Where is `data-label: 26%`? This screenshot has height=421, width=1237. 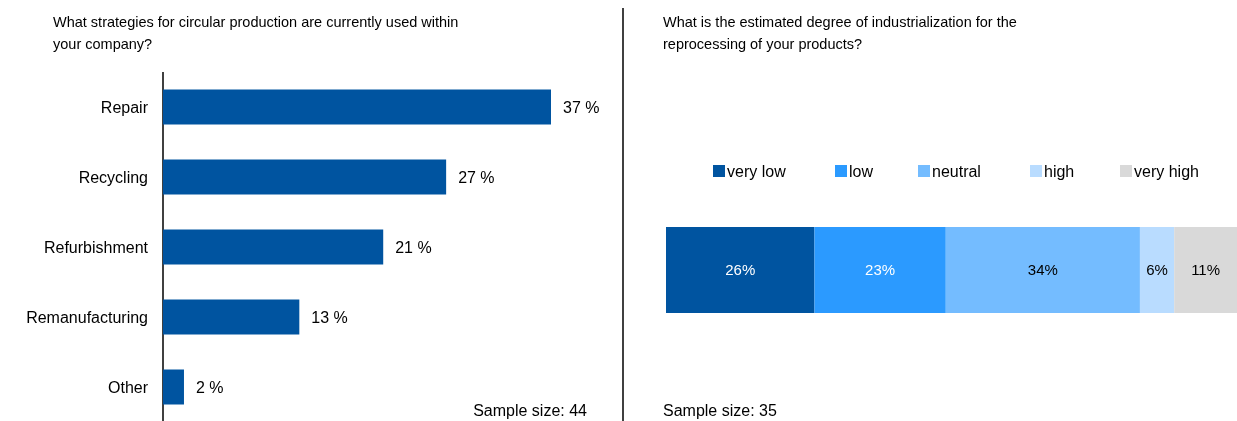 data-label: 26% is located at coordinates (740, 270).